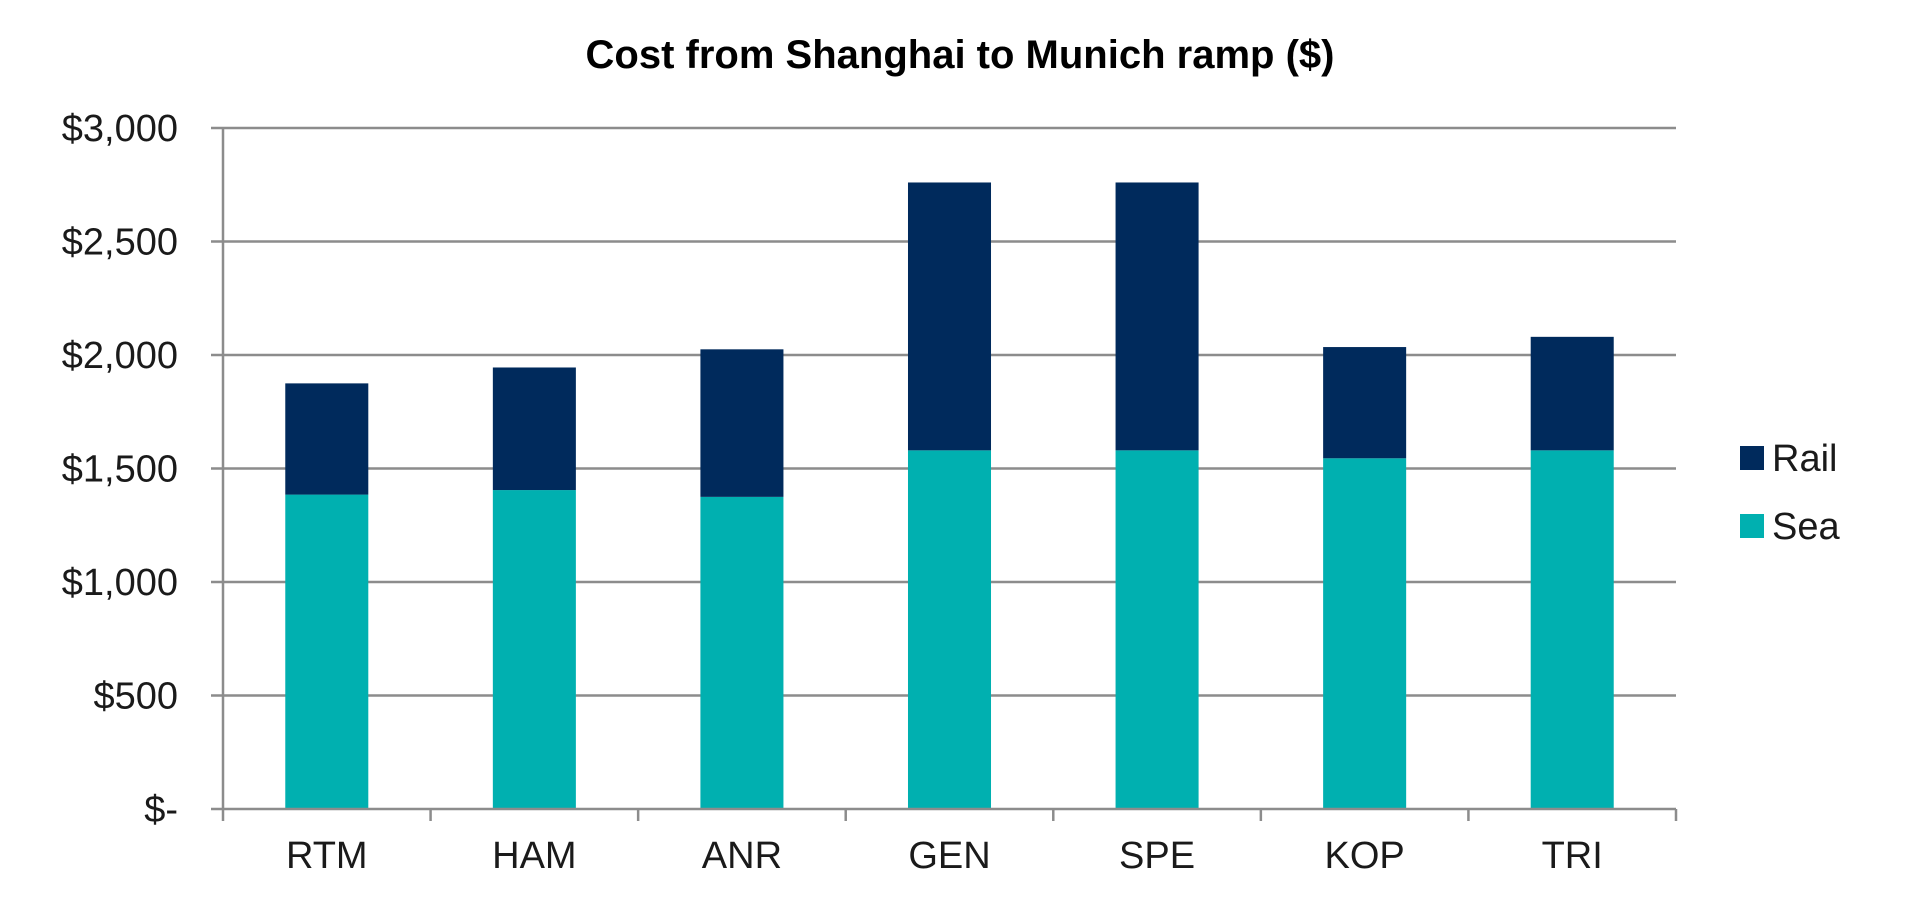 The width and height of the screenshot is (1920, 901). I want to click on bar-rail-spe, so click(1157, 316).